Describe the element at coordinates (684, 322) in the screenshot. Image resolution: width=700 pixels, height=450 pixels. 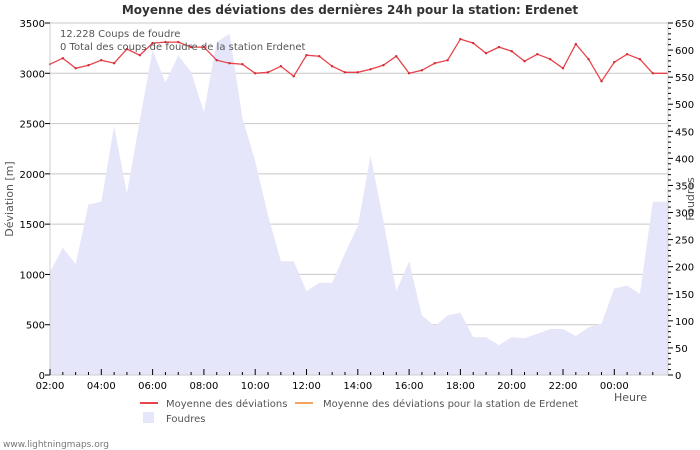
I see `right-tick-label: 100` at that location.